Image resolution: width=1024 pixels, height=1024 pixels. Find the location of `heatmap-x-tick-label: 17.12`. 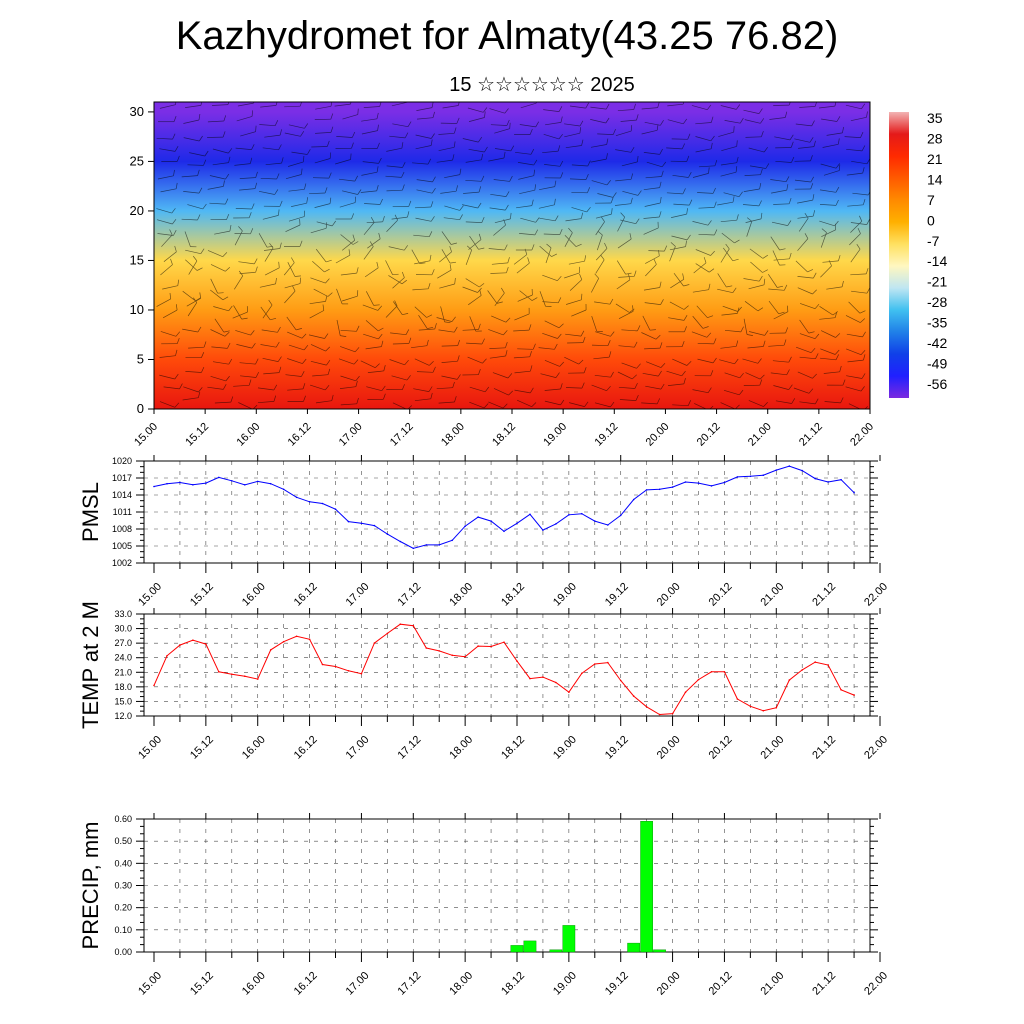

heatmap-x-tick-label: 17.12 is located at coordinates (402, 435).